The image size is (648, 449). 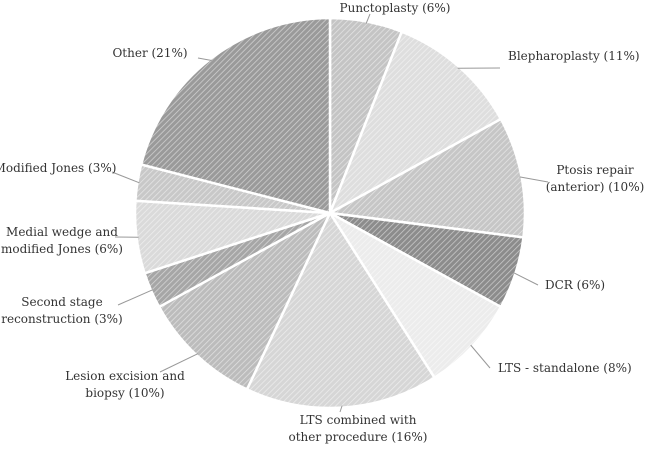 What do you see at coordinates (575, 285) in the screenshot?
I see `slice-label: DCR (6%)` at bounding box center [575, 285].